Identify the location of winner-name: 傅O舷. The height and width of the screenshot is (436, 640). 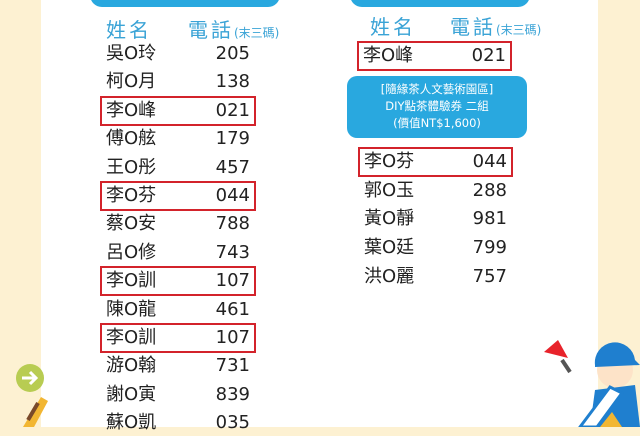
(131, 139).